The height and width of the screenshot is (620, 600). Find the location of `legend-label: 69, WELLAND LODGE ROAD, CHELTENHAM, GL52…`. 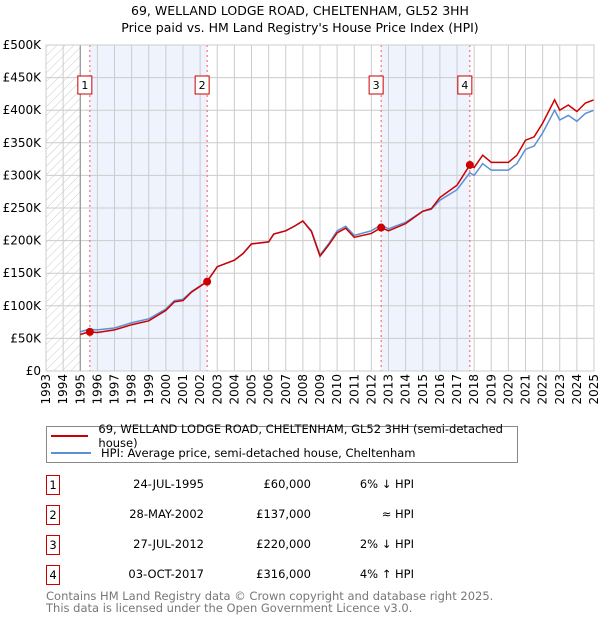

legend-label: 69, WELLAND LODGE ROAD, CHELTENHAM, GL52… is located at coordinates (300, 436).